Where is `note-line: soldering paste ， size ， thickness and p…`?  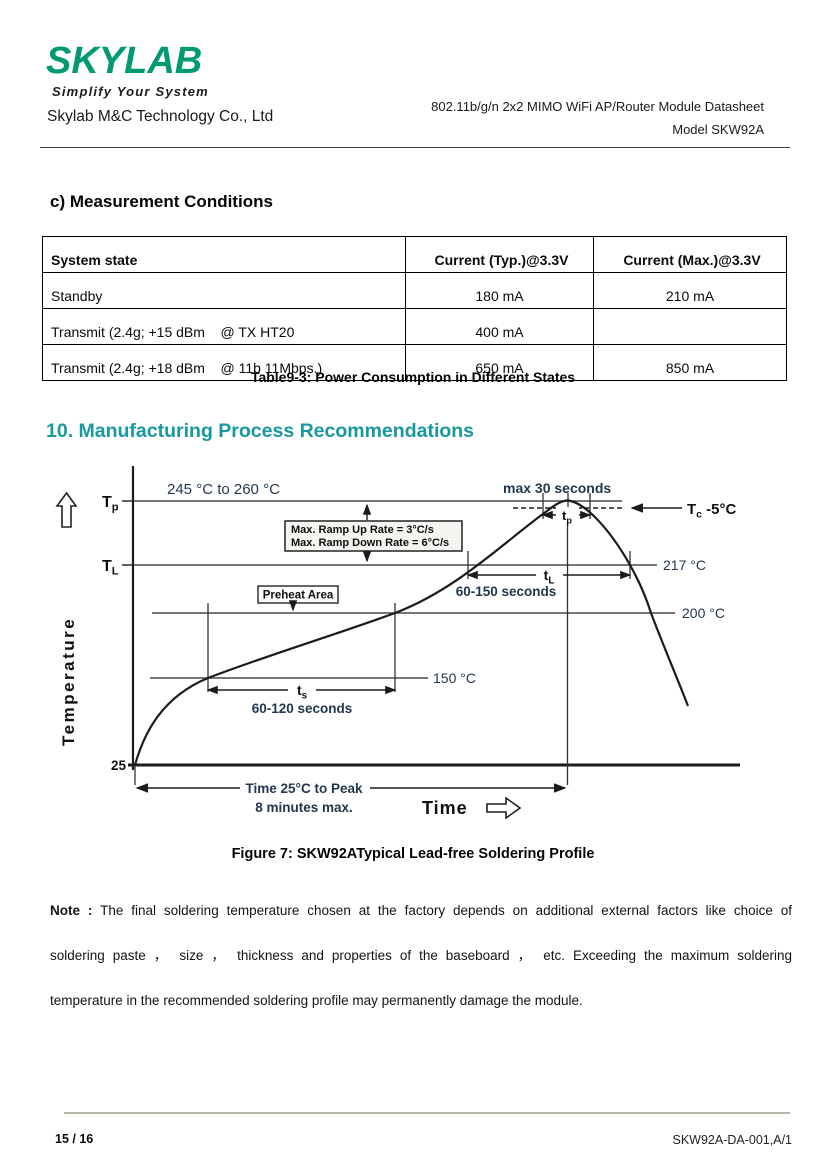
note-line: soldering paste ， size ， thickness and p… is located at coordinates (421, 955).